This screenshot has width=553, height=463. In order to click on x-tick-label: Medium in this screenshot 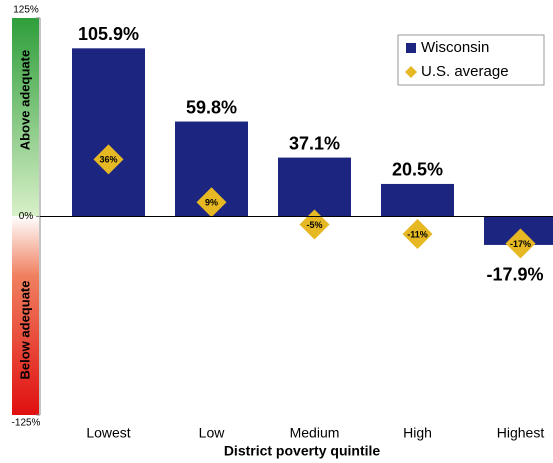, I will do `click(315, 433)`.